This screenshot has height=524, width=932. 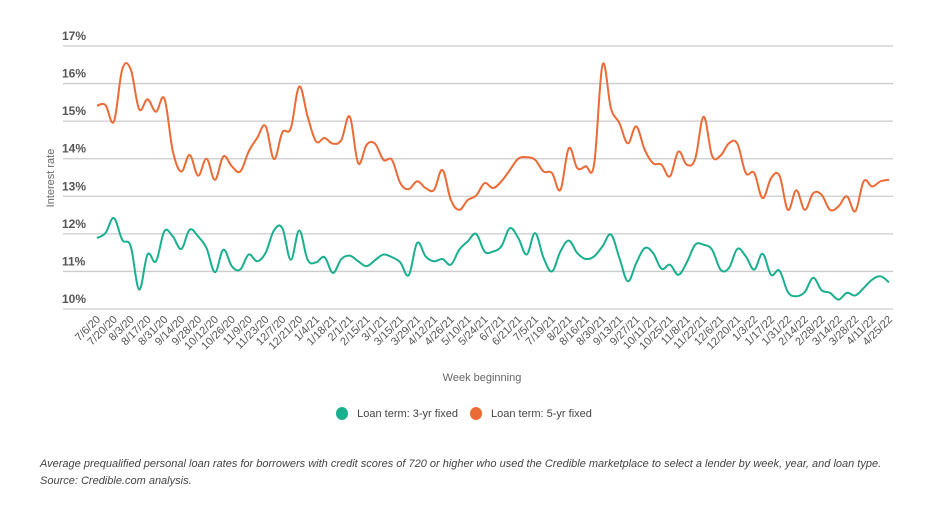 I want to click on y-tick-label: 10%, so click(x=74, y=299).